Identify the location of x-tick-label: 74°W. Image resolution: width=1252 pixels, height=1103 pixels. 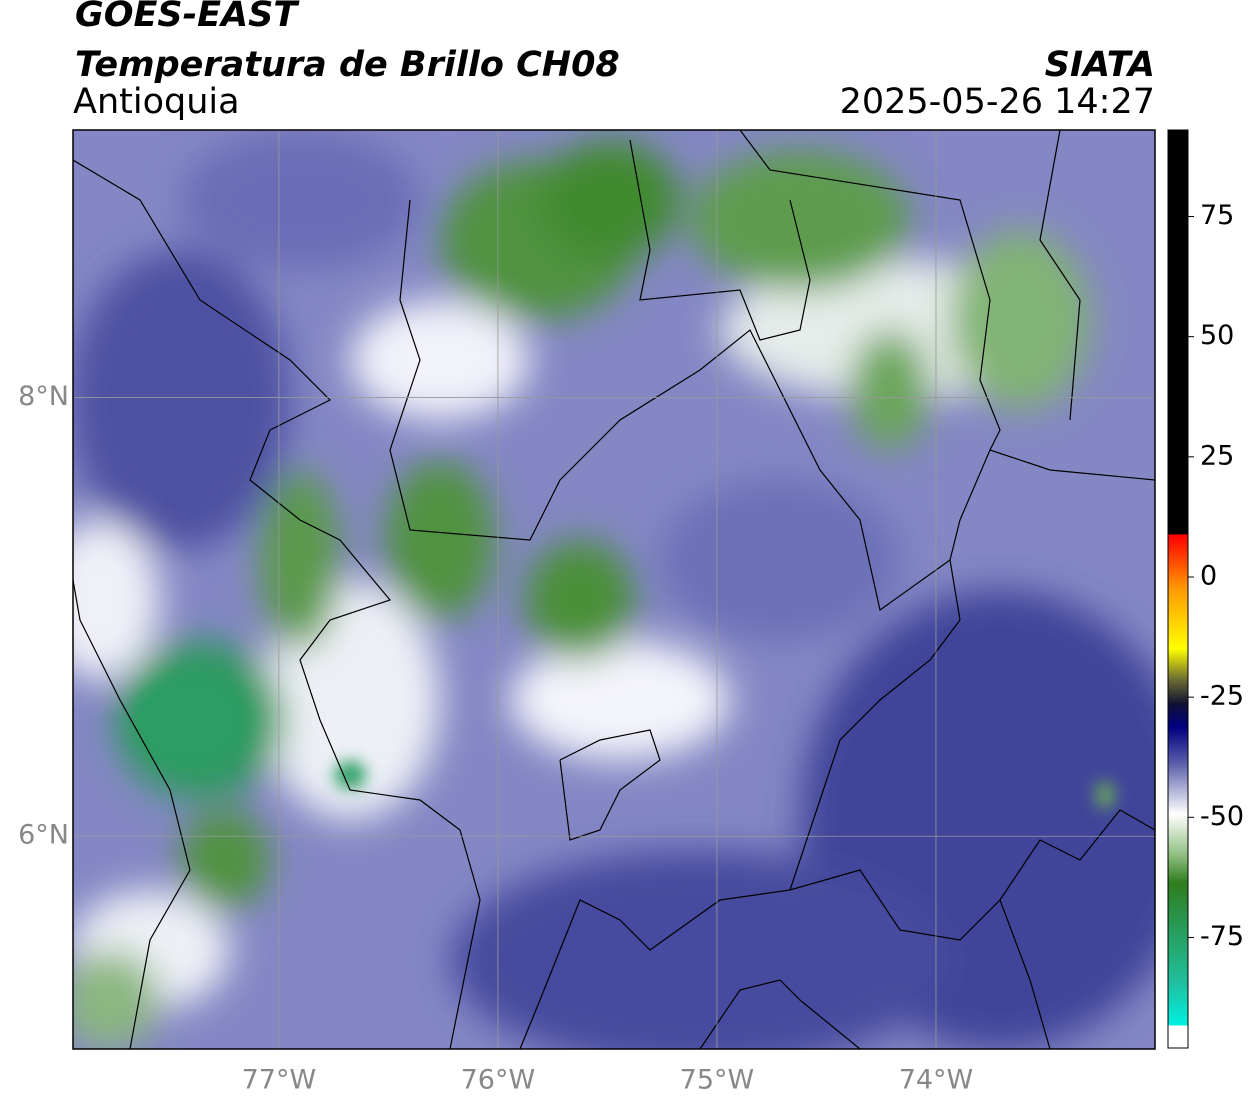
(936, 1080).